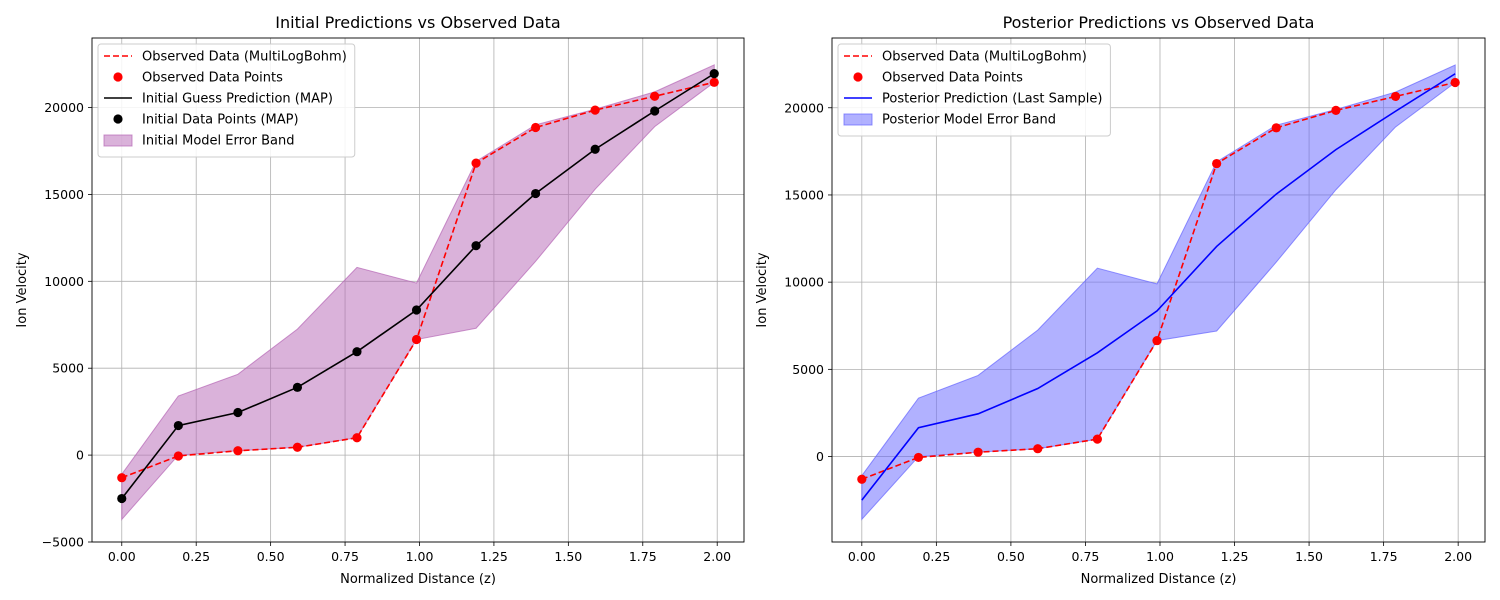 The width and height of the screenshot is (1500, 600). What do you see at coordinates (218, 141) in the screenshot?
I see `legend-label: Initial Model Error Band` at bounding box center [218, 141].